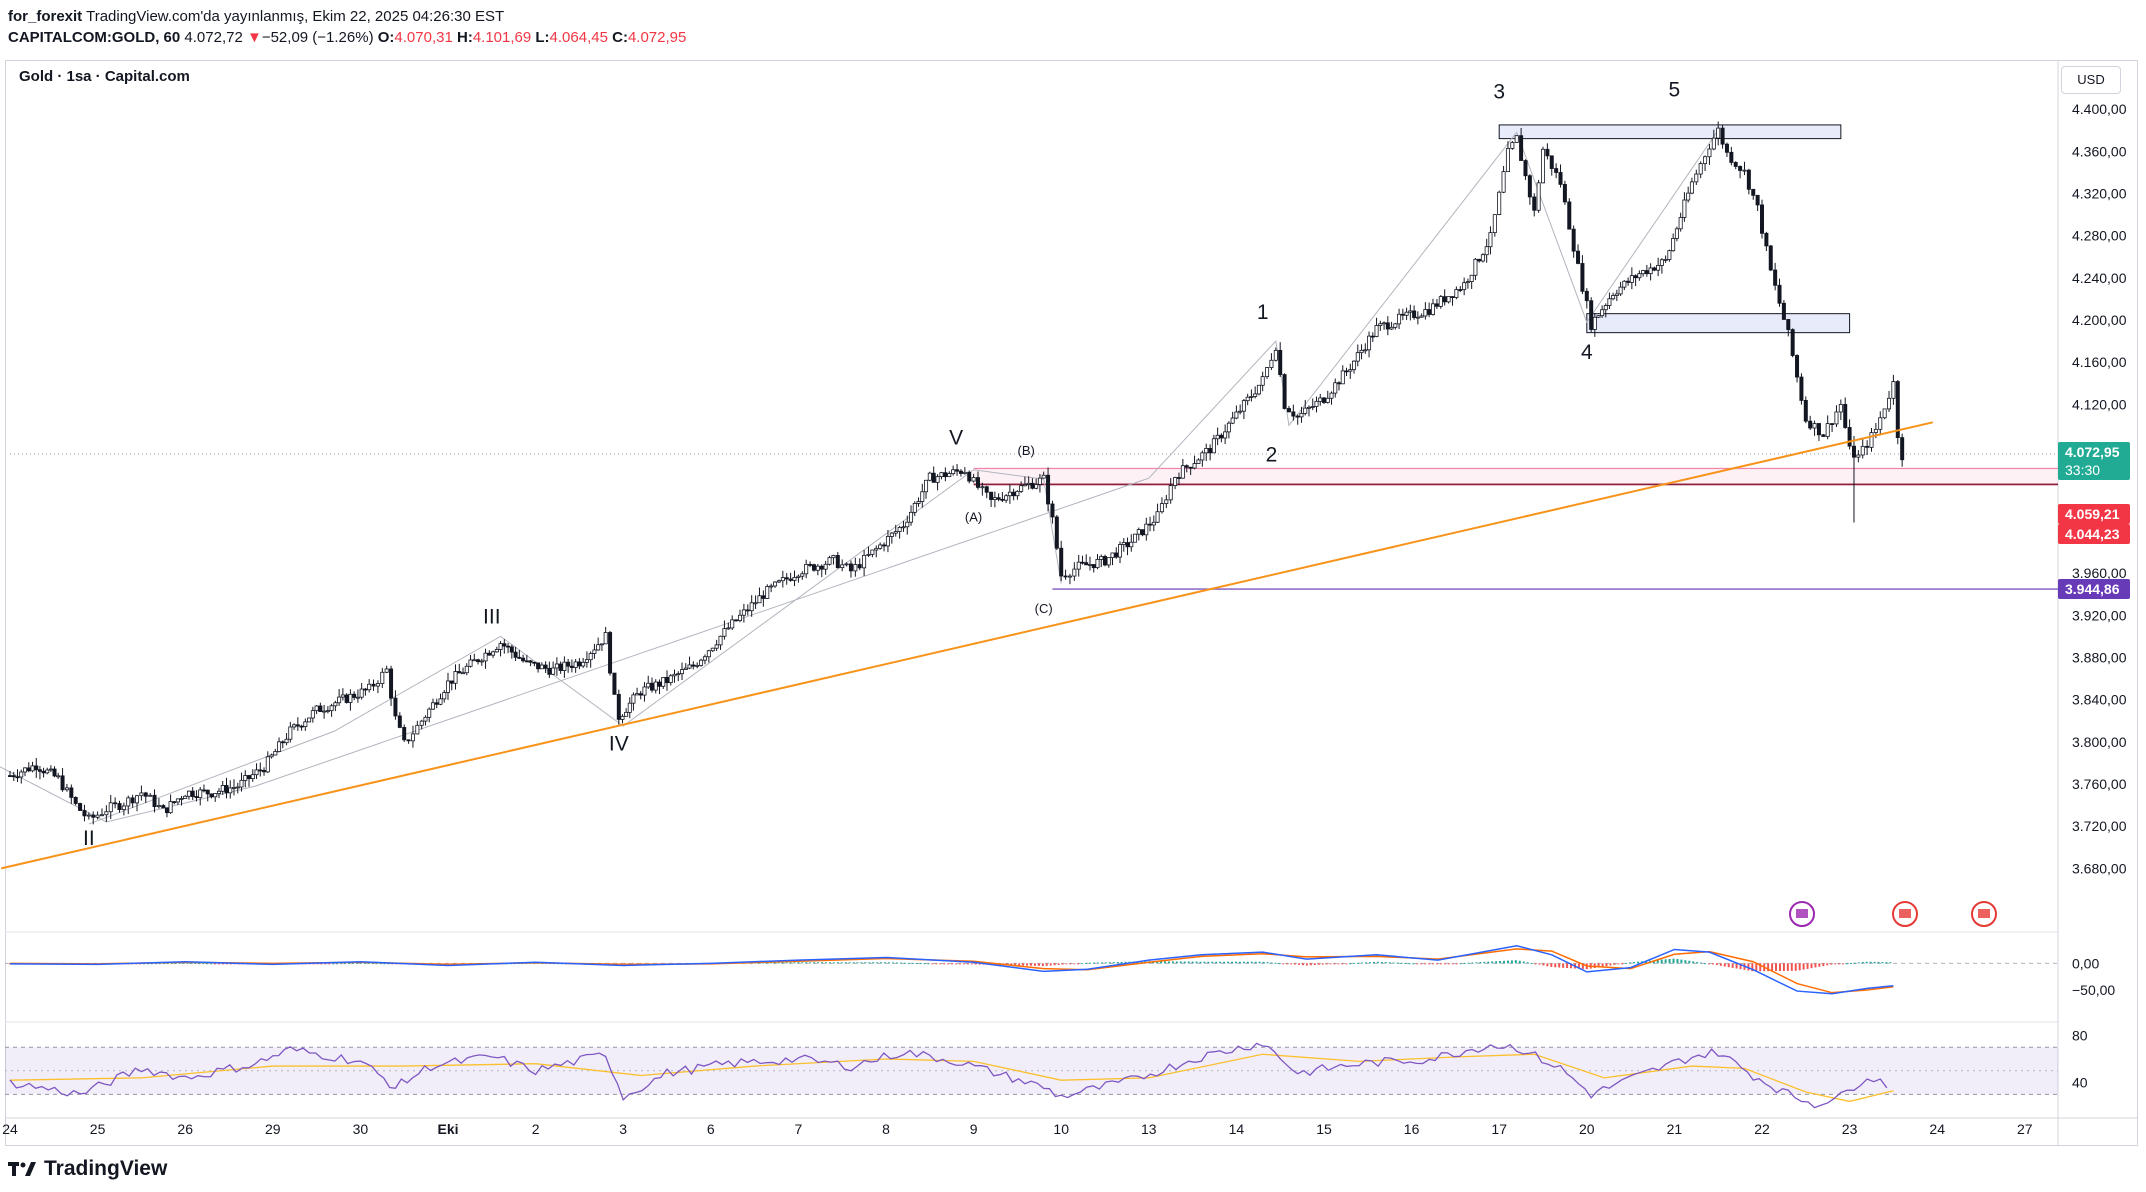 The image size is (2146, 1192). Describe the element at coordinates (2099, 193) in the screenshot. I see `y-tick-label: 4.320,00` at that location.